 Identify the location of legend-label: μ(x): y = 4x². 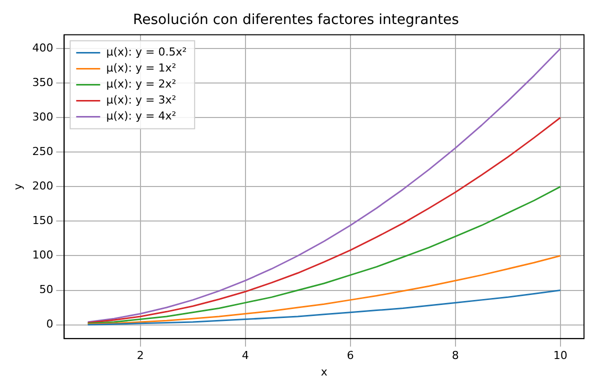
(141, 116).